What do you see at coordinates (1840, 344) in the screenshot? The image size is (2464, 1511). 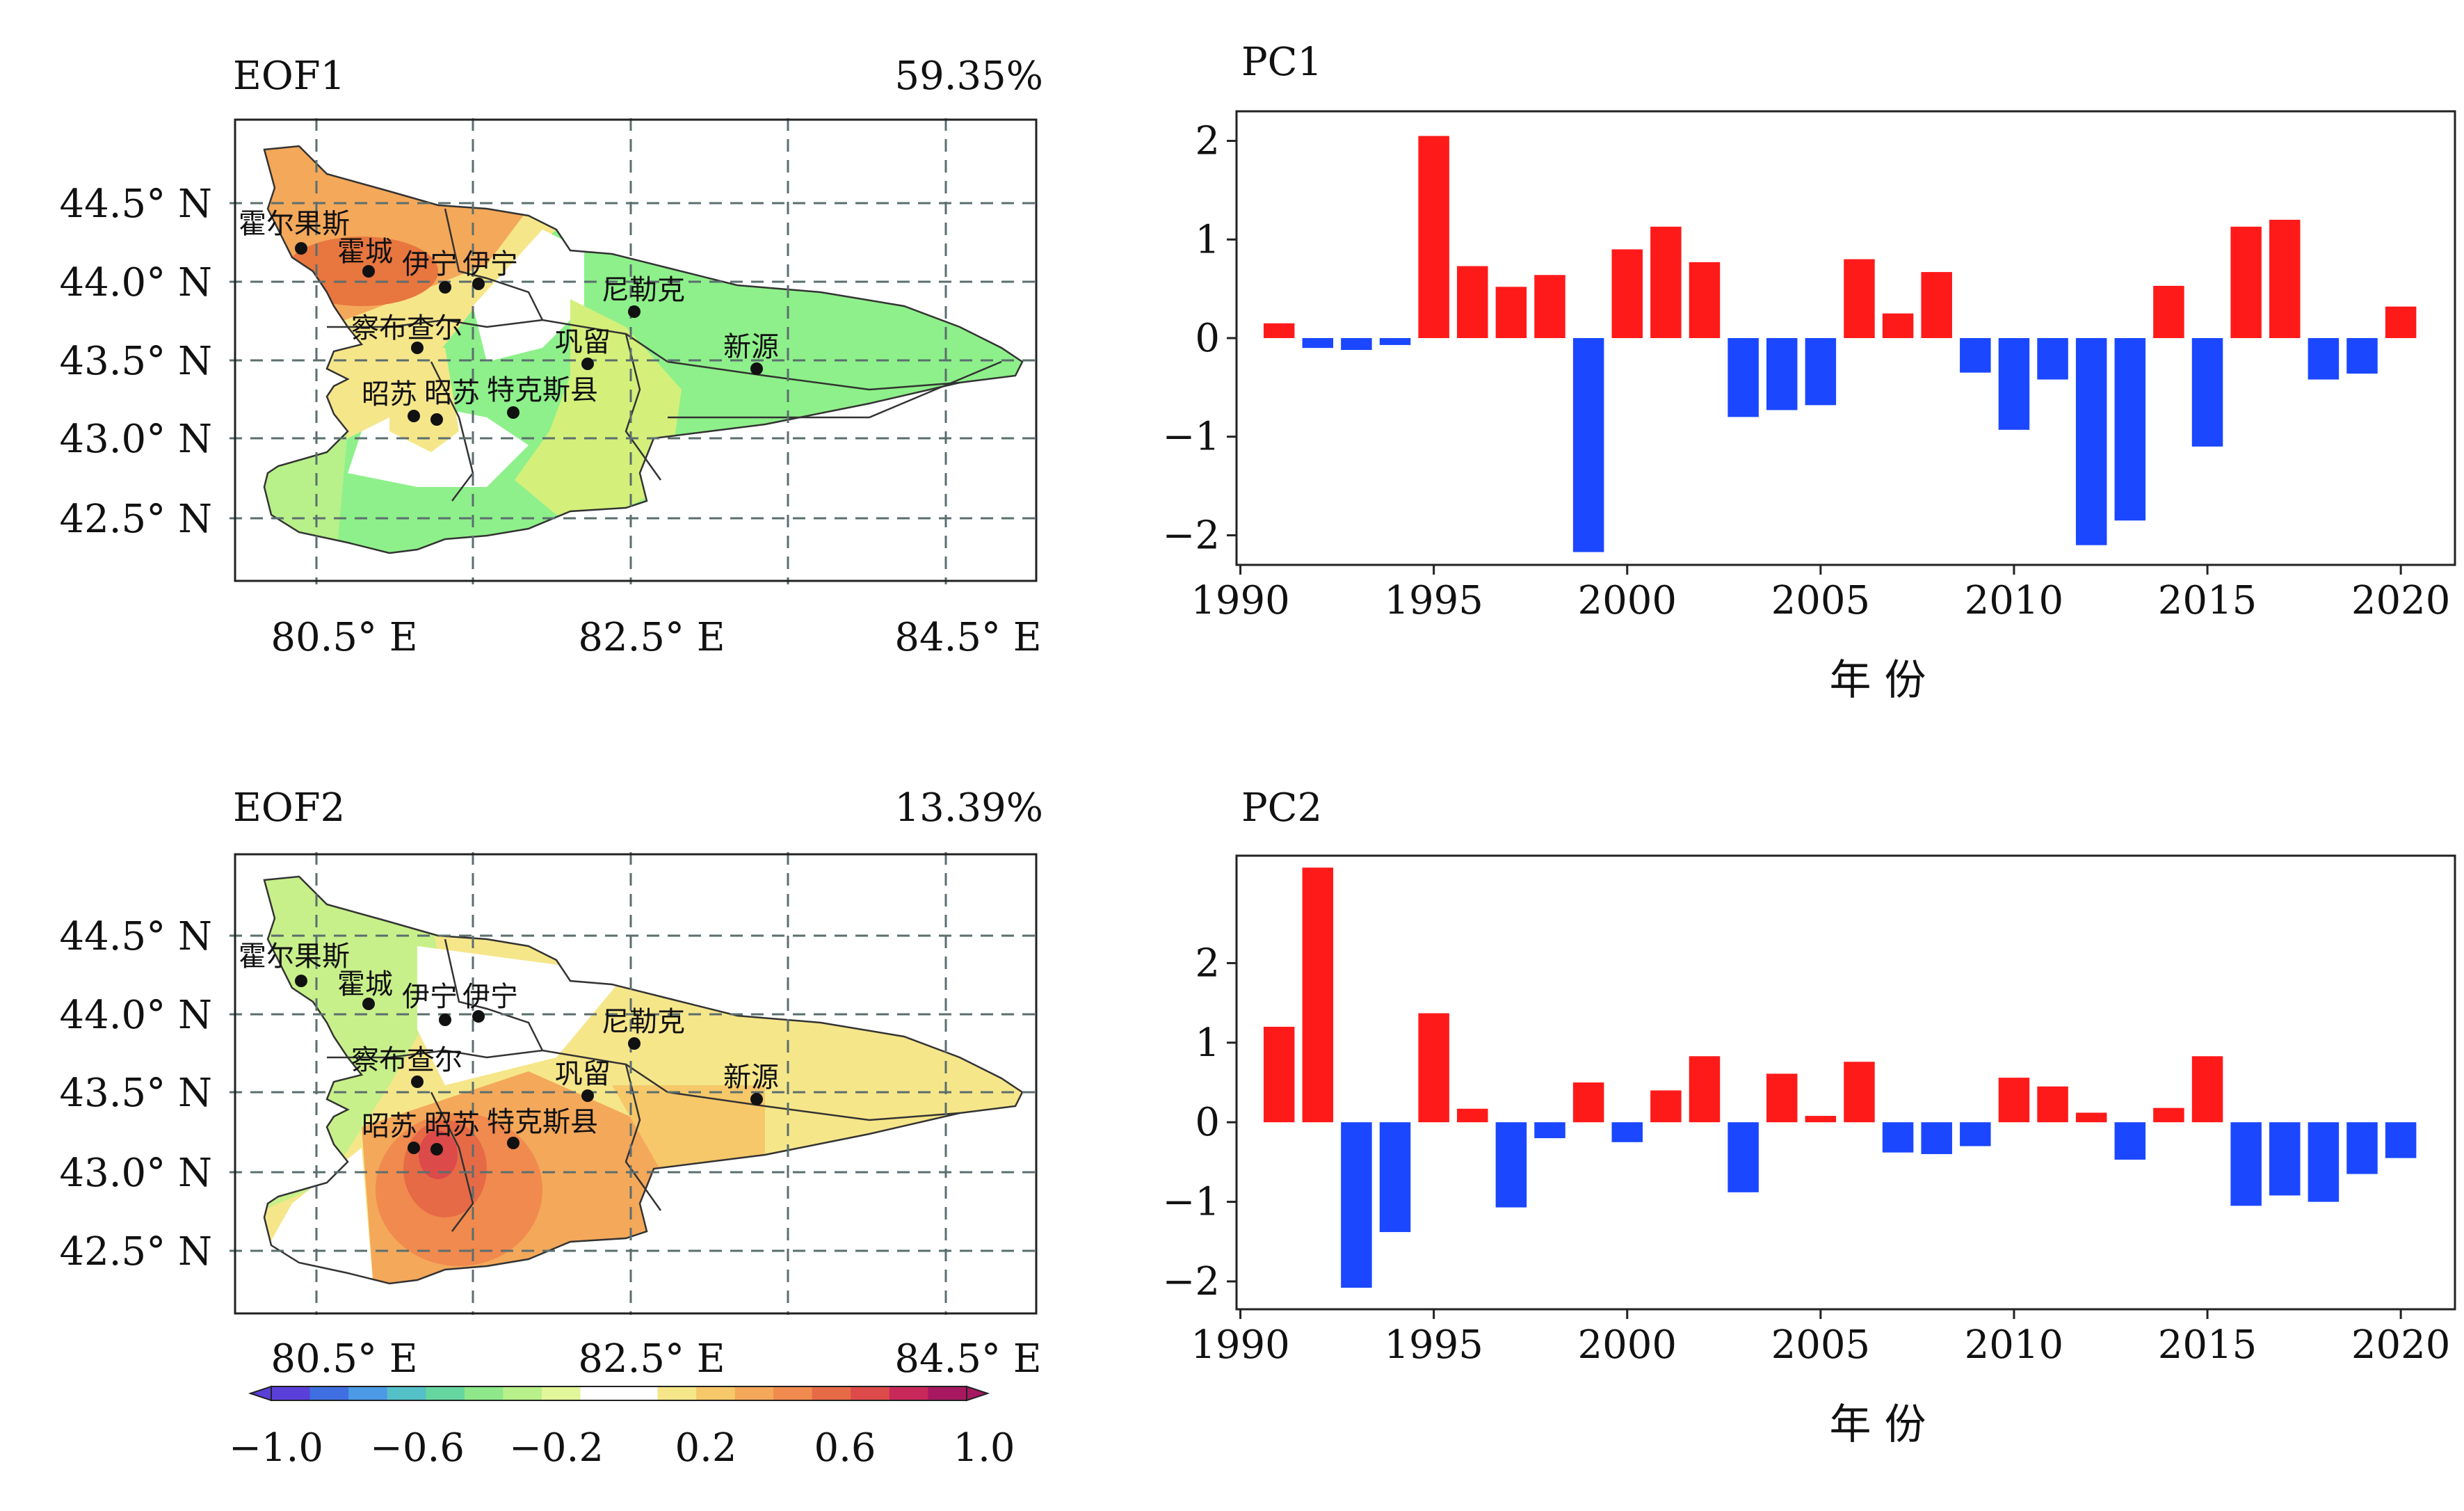 I see `pc1-bars` at bounding box center [1840, 344].